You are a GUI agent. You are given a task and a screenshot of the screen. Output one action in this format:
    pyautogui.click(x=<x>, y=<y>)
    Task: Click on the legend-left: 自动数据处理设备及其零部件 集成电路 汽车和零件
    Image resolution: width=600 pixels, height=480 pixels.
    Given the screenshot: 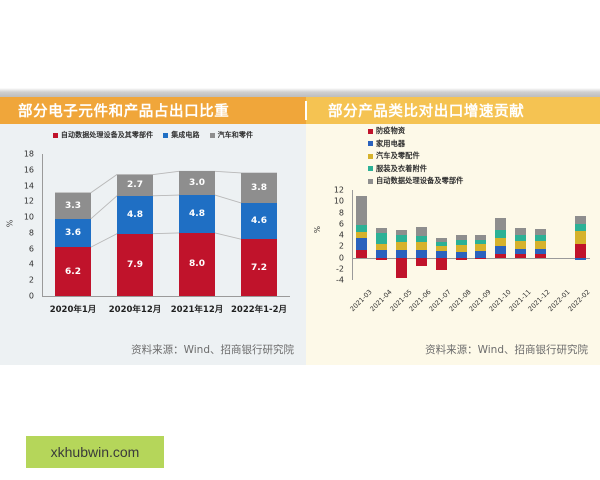 What is the action you would take?
    pyautogui.click(x=153, y=135)
    